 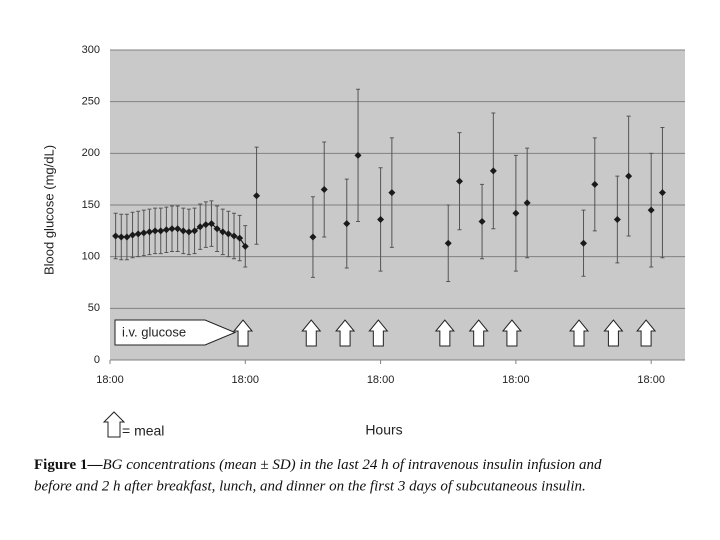 I want to click on y-tick-label: 250, so click(x=91, y=102).